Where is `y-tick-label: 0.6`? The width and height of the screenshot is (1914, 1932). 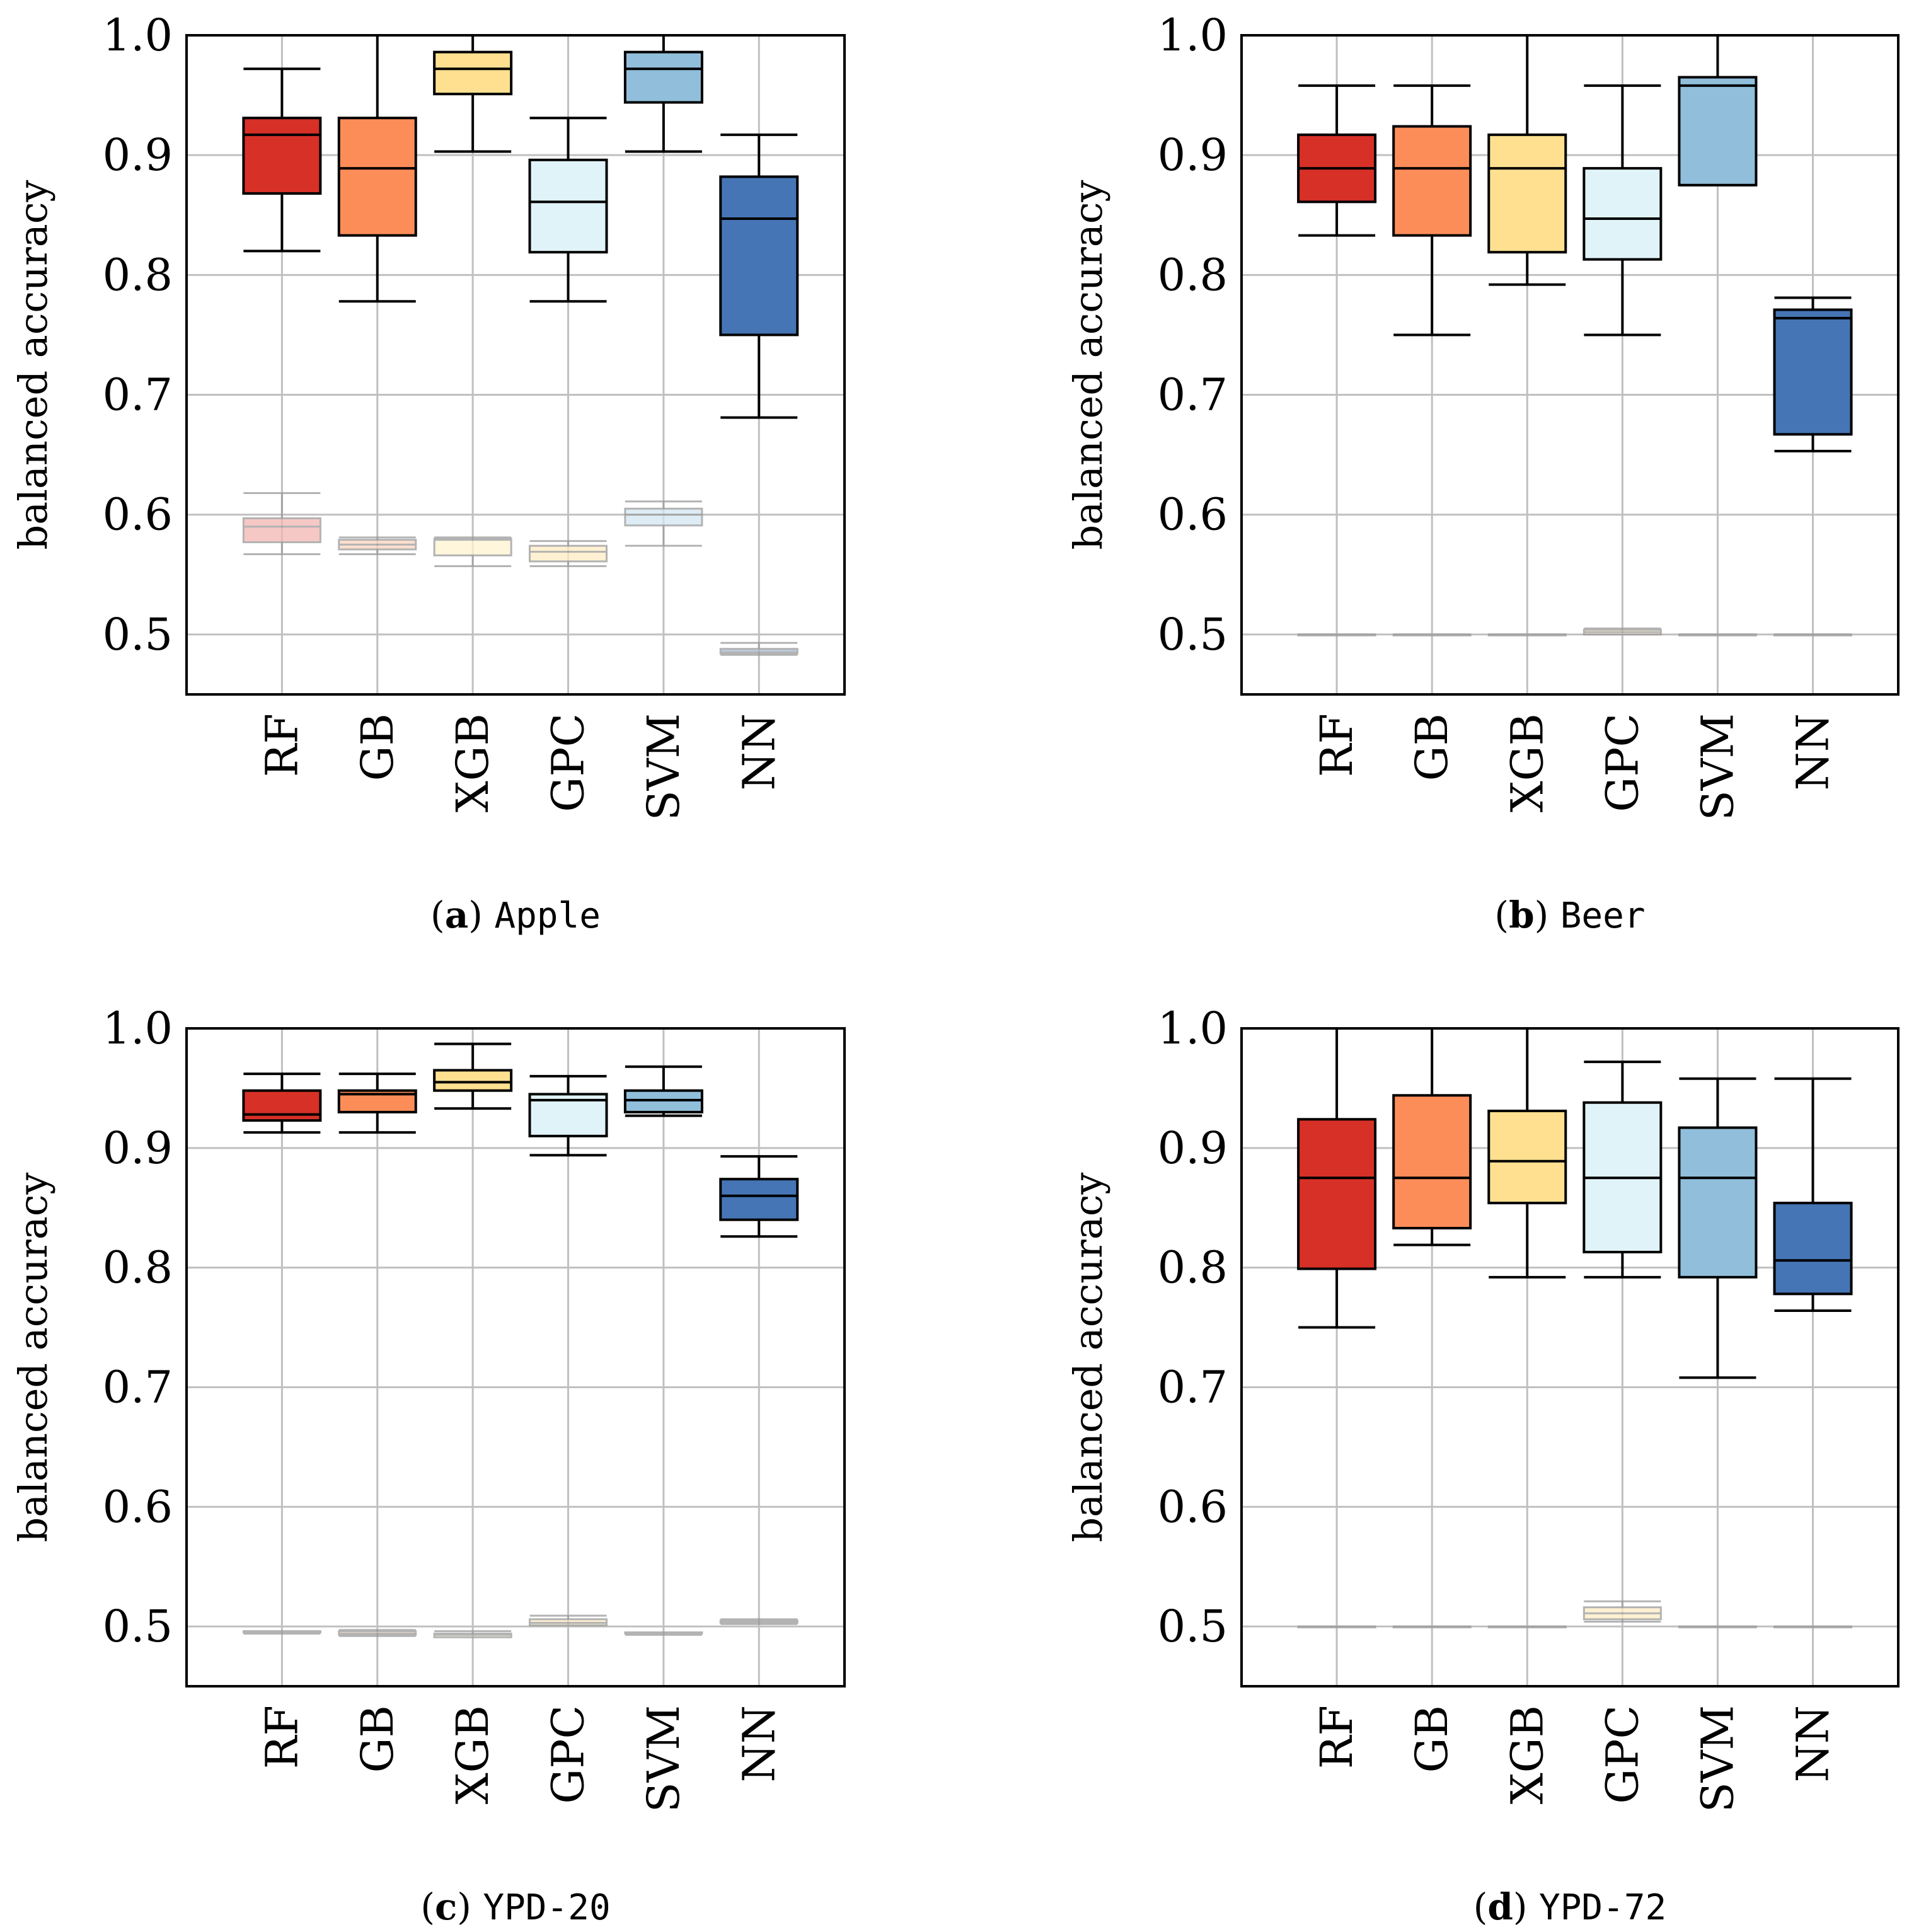
y-tick-label: 0.6 is located at coordinates (138, 515).